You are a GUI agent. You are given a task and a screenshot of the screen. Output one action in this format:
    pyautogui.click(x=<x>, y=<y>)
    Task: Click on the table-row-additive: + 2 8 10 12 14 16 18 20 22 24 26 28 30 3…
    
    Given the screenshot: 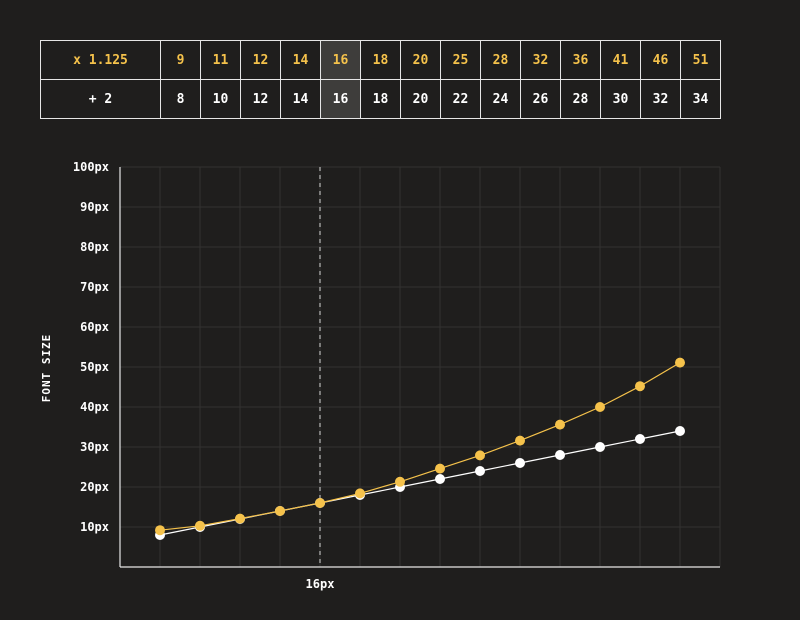 What is the action you would take?
    pyautogui.click(x=380, y=99)
    